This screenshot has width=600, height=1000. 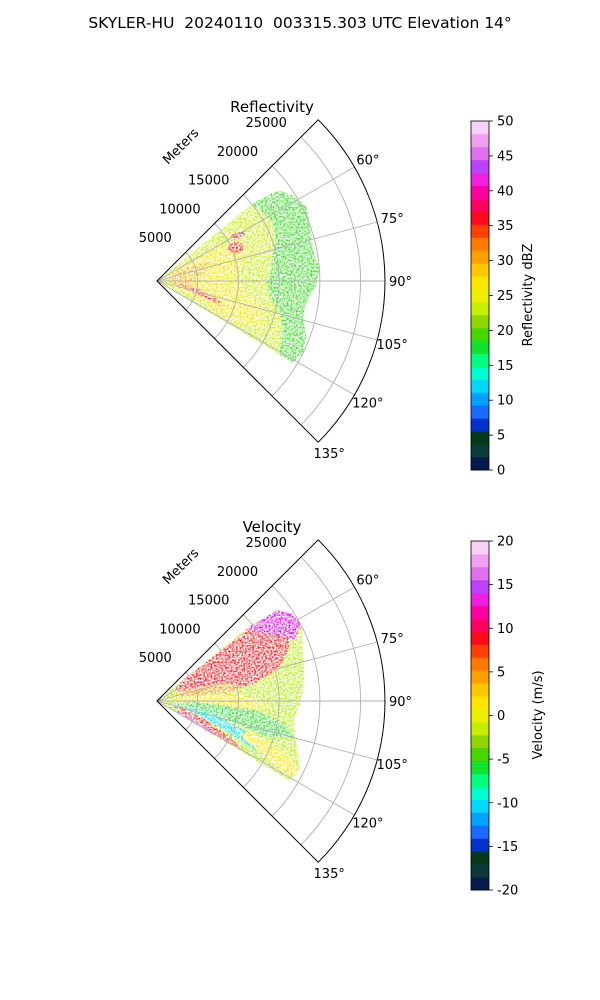 What do you see at coordinates (211, 690) in the screenshot?
I see `velocity-echo-orange` at bounding box center [211, 690].